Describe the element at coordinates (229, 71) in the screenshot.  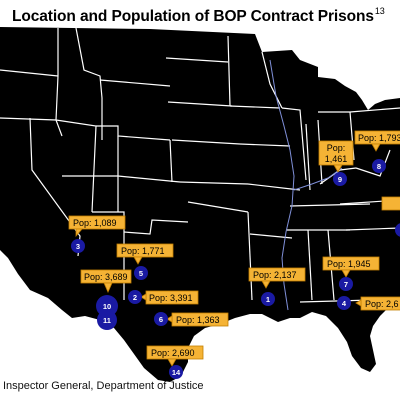
I see `border-dakotas-mn` at that location.